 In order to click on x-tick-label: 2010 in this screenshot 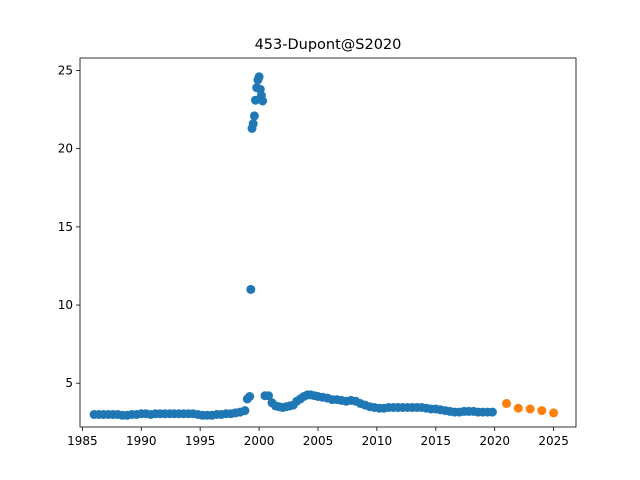, I will do `click(377, 441)`.